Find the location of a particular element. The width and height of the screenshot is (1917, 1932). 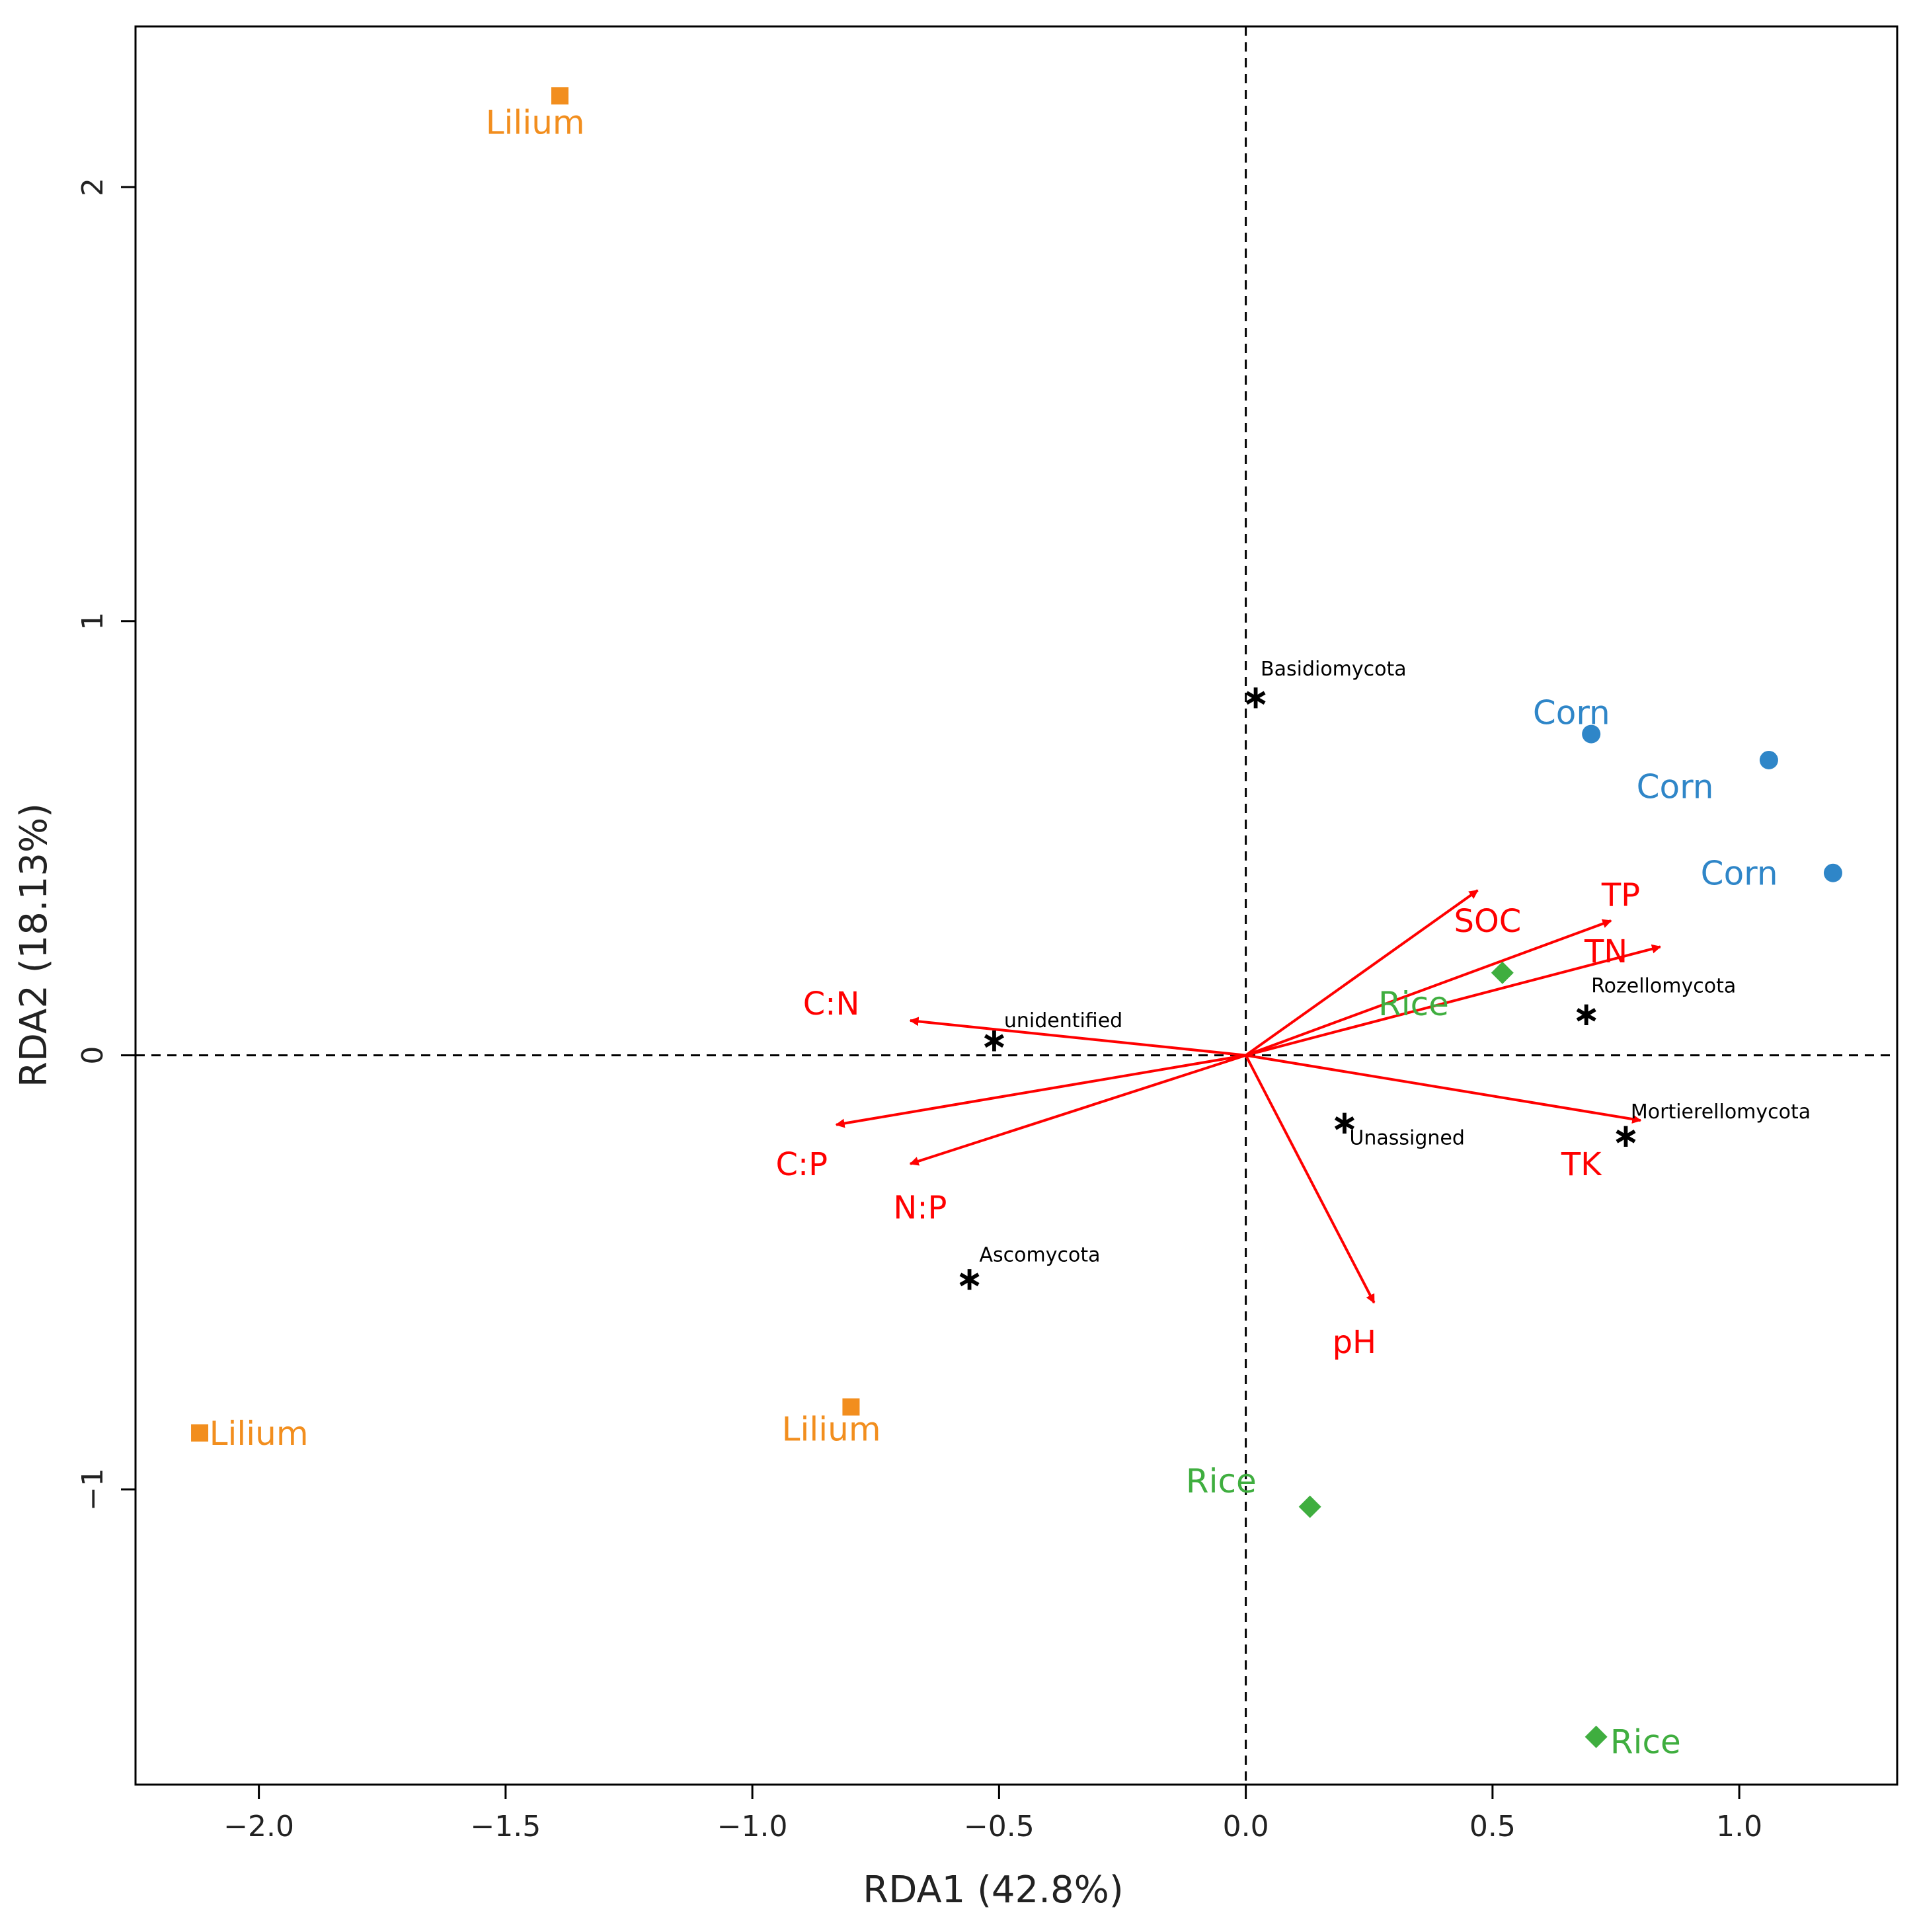

species-label: unidentified is located at coordinates (1063, 1020).